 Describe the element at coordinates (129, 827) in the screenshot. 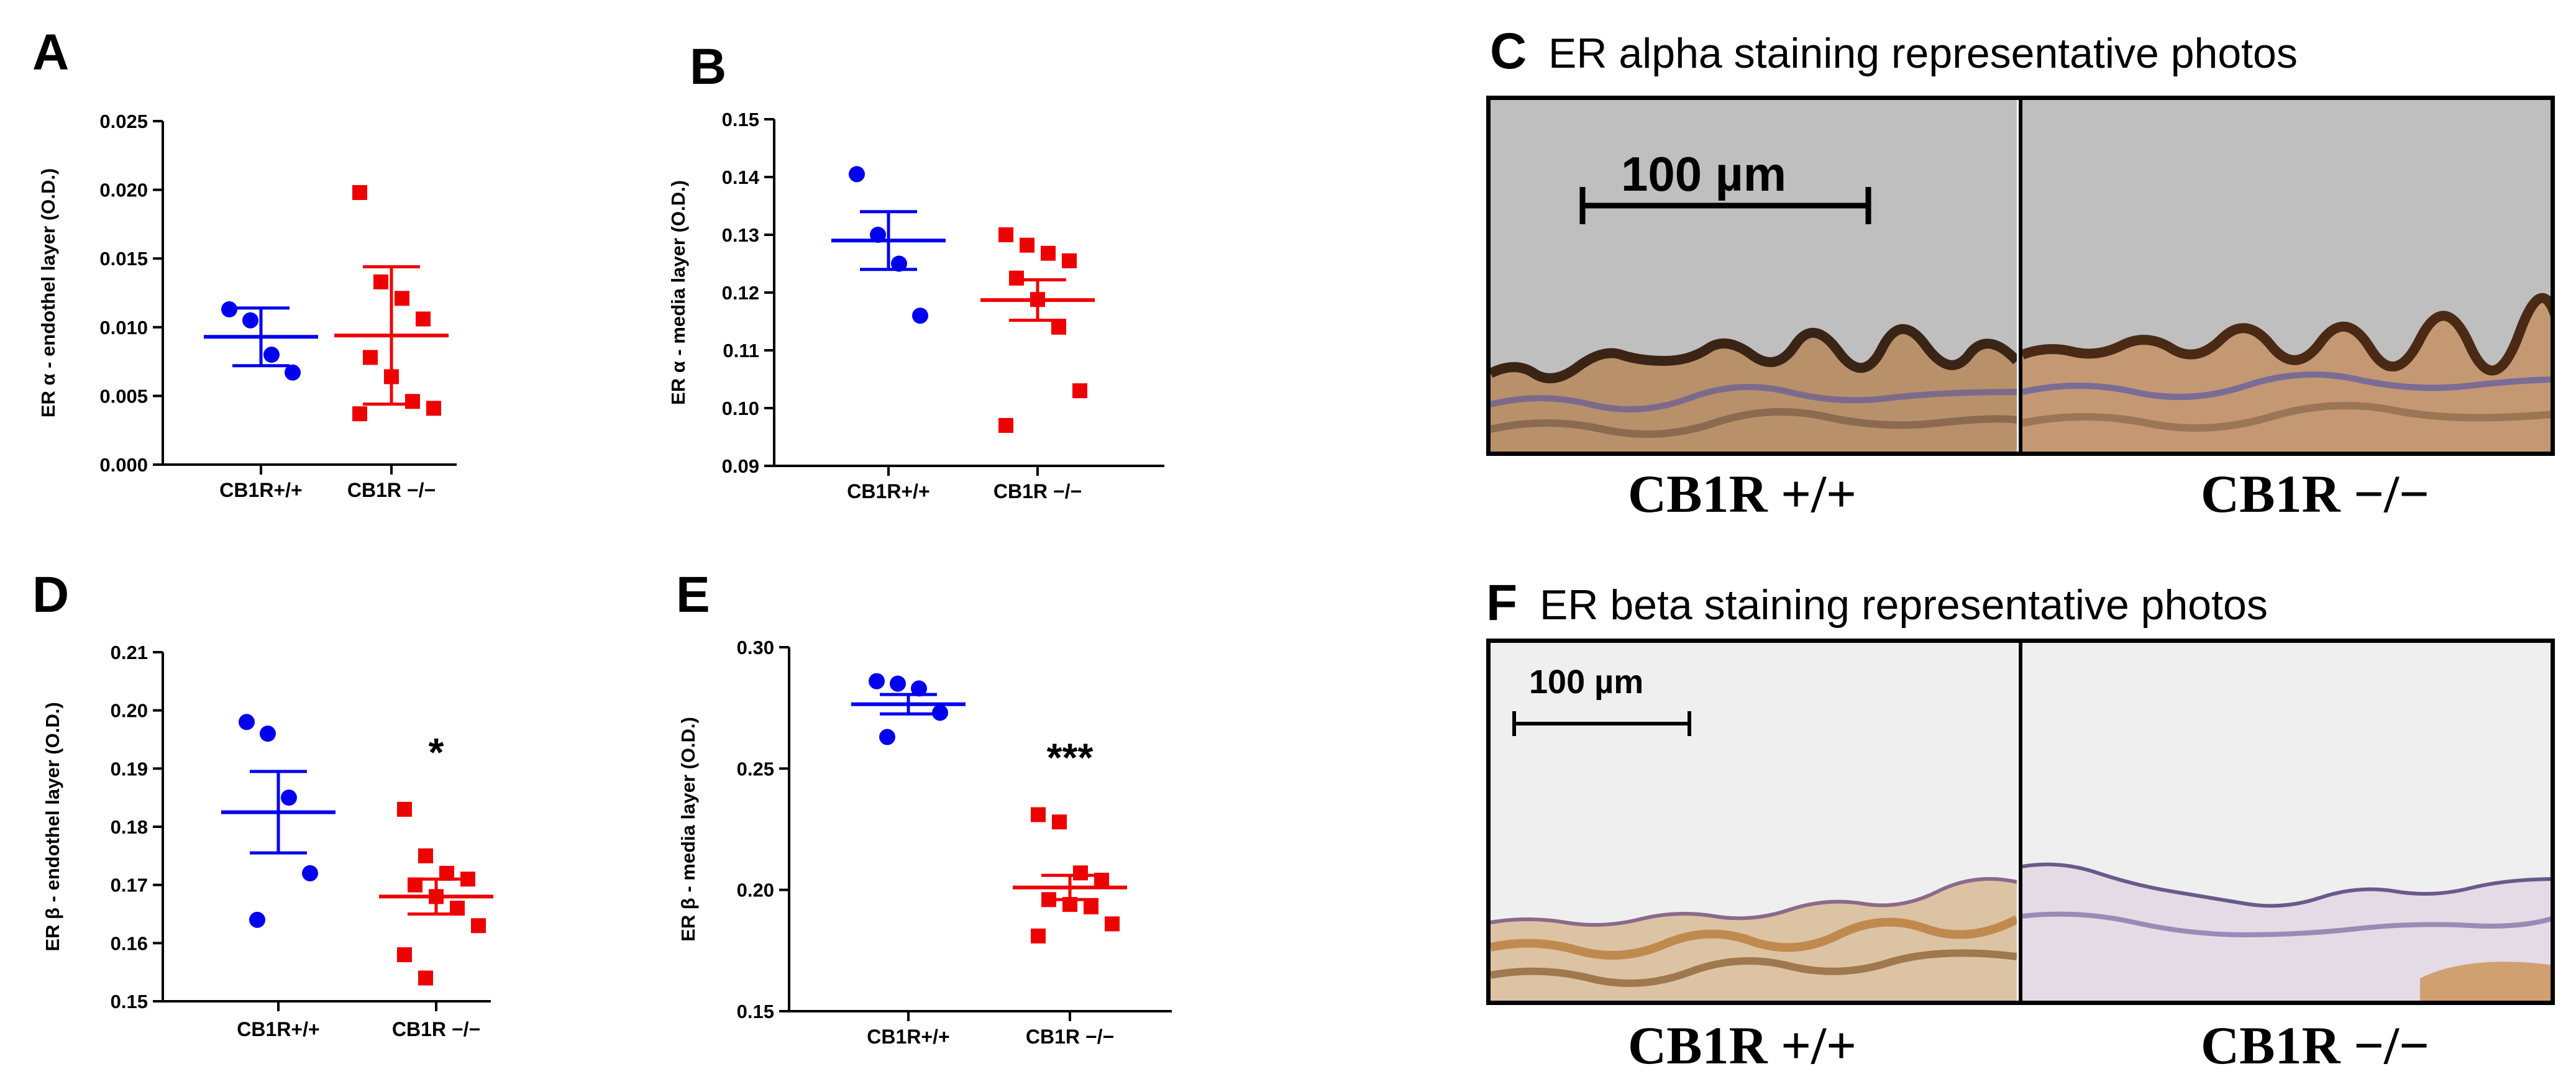

I see `y-tick-label: 0.18` at that location.